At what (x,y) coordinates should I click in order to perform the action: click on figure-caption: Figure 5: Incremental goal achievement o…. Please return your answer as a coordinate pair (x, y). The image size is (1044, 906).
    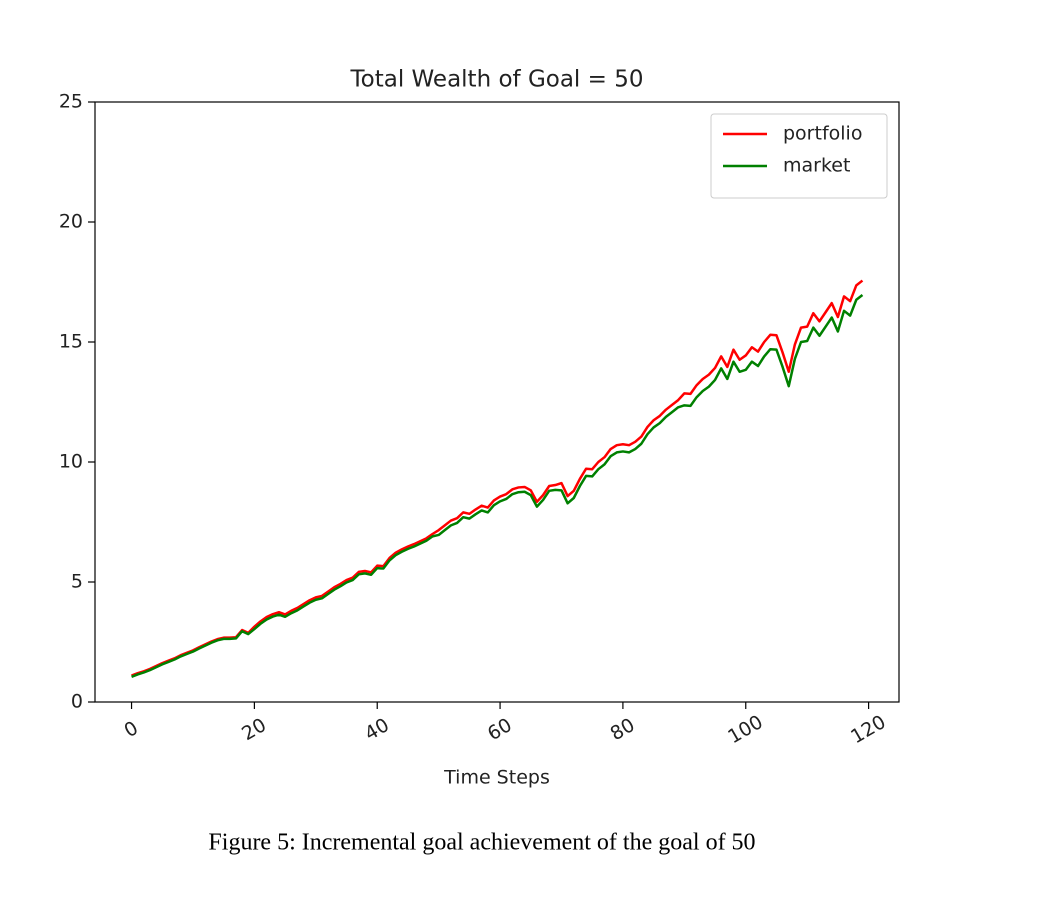
    Looking at the image, I should click on (481, 843).